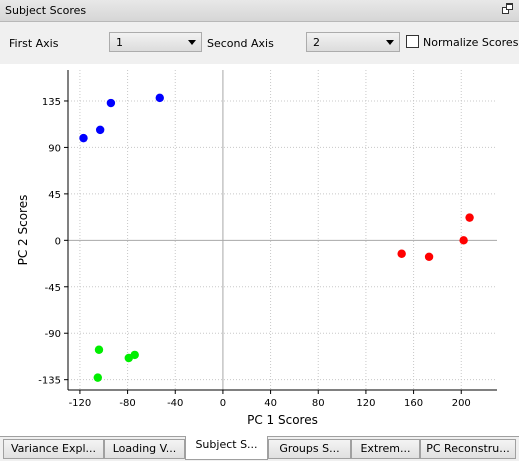 This screenshot has width=519, height=461. Describe the element at coordinates (365, 403) in the screenshot. I see `x-tick-label: 120` at that location.